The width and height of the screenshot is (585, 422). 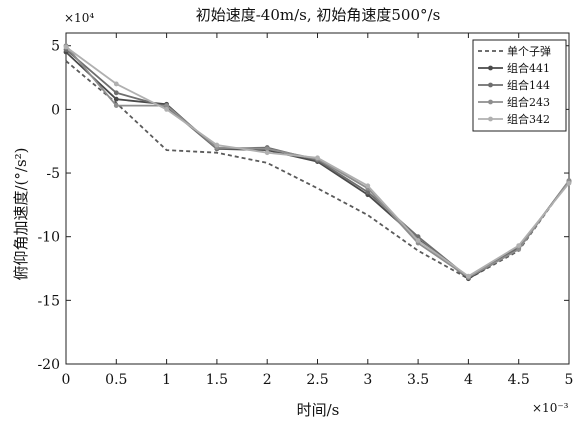 I want to click on x-tick-label: 5, so click(x=569, y=380).